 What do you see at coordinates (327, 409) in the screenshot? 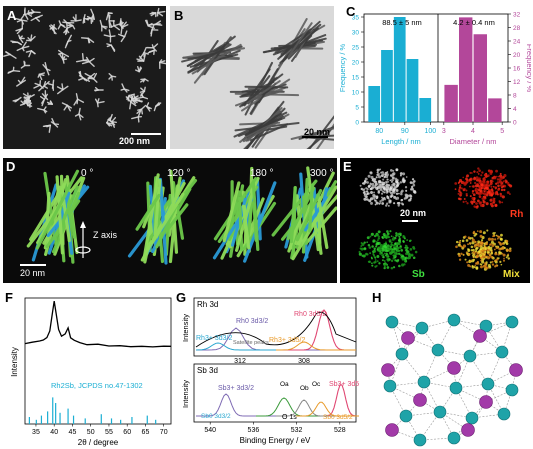
I see `oc-peak` at bounding box center [327, 409].